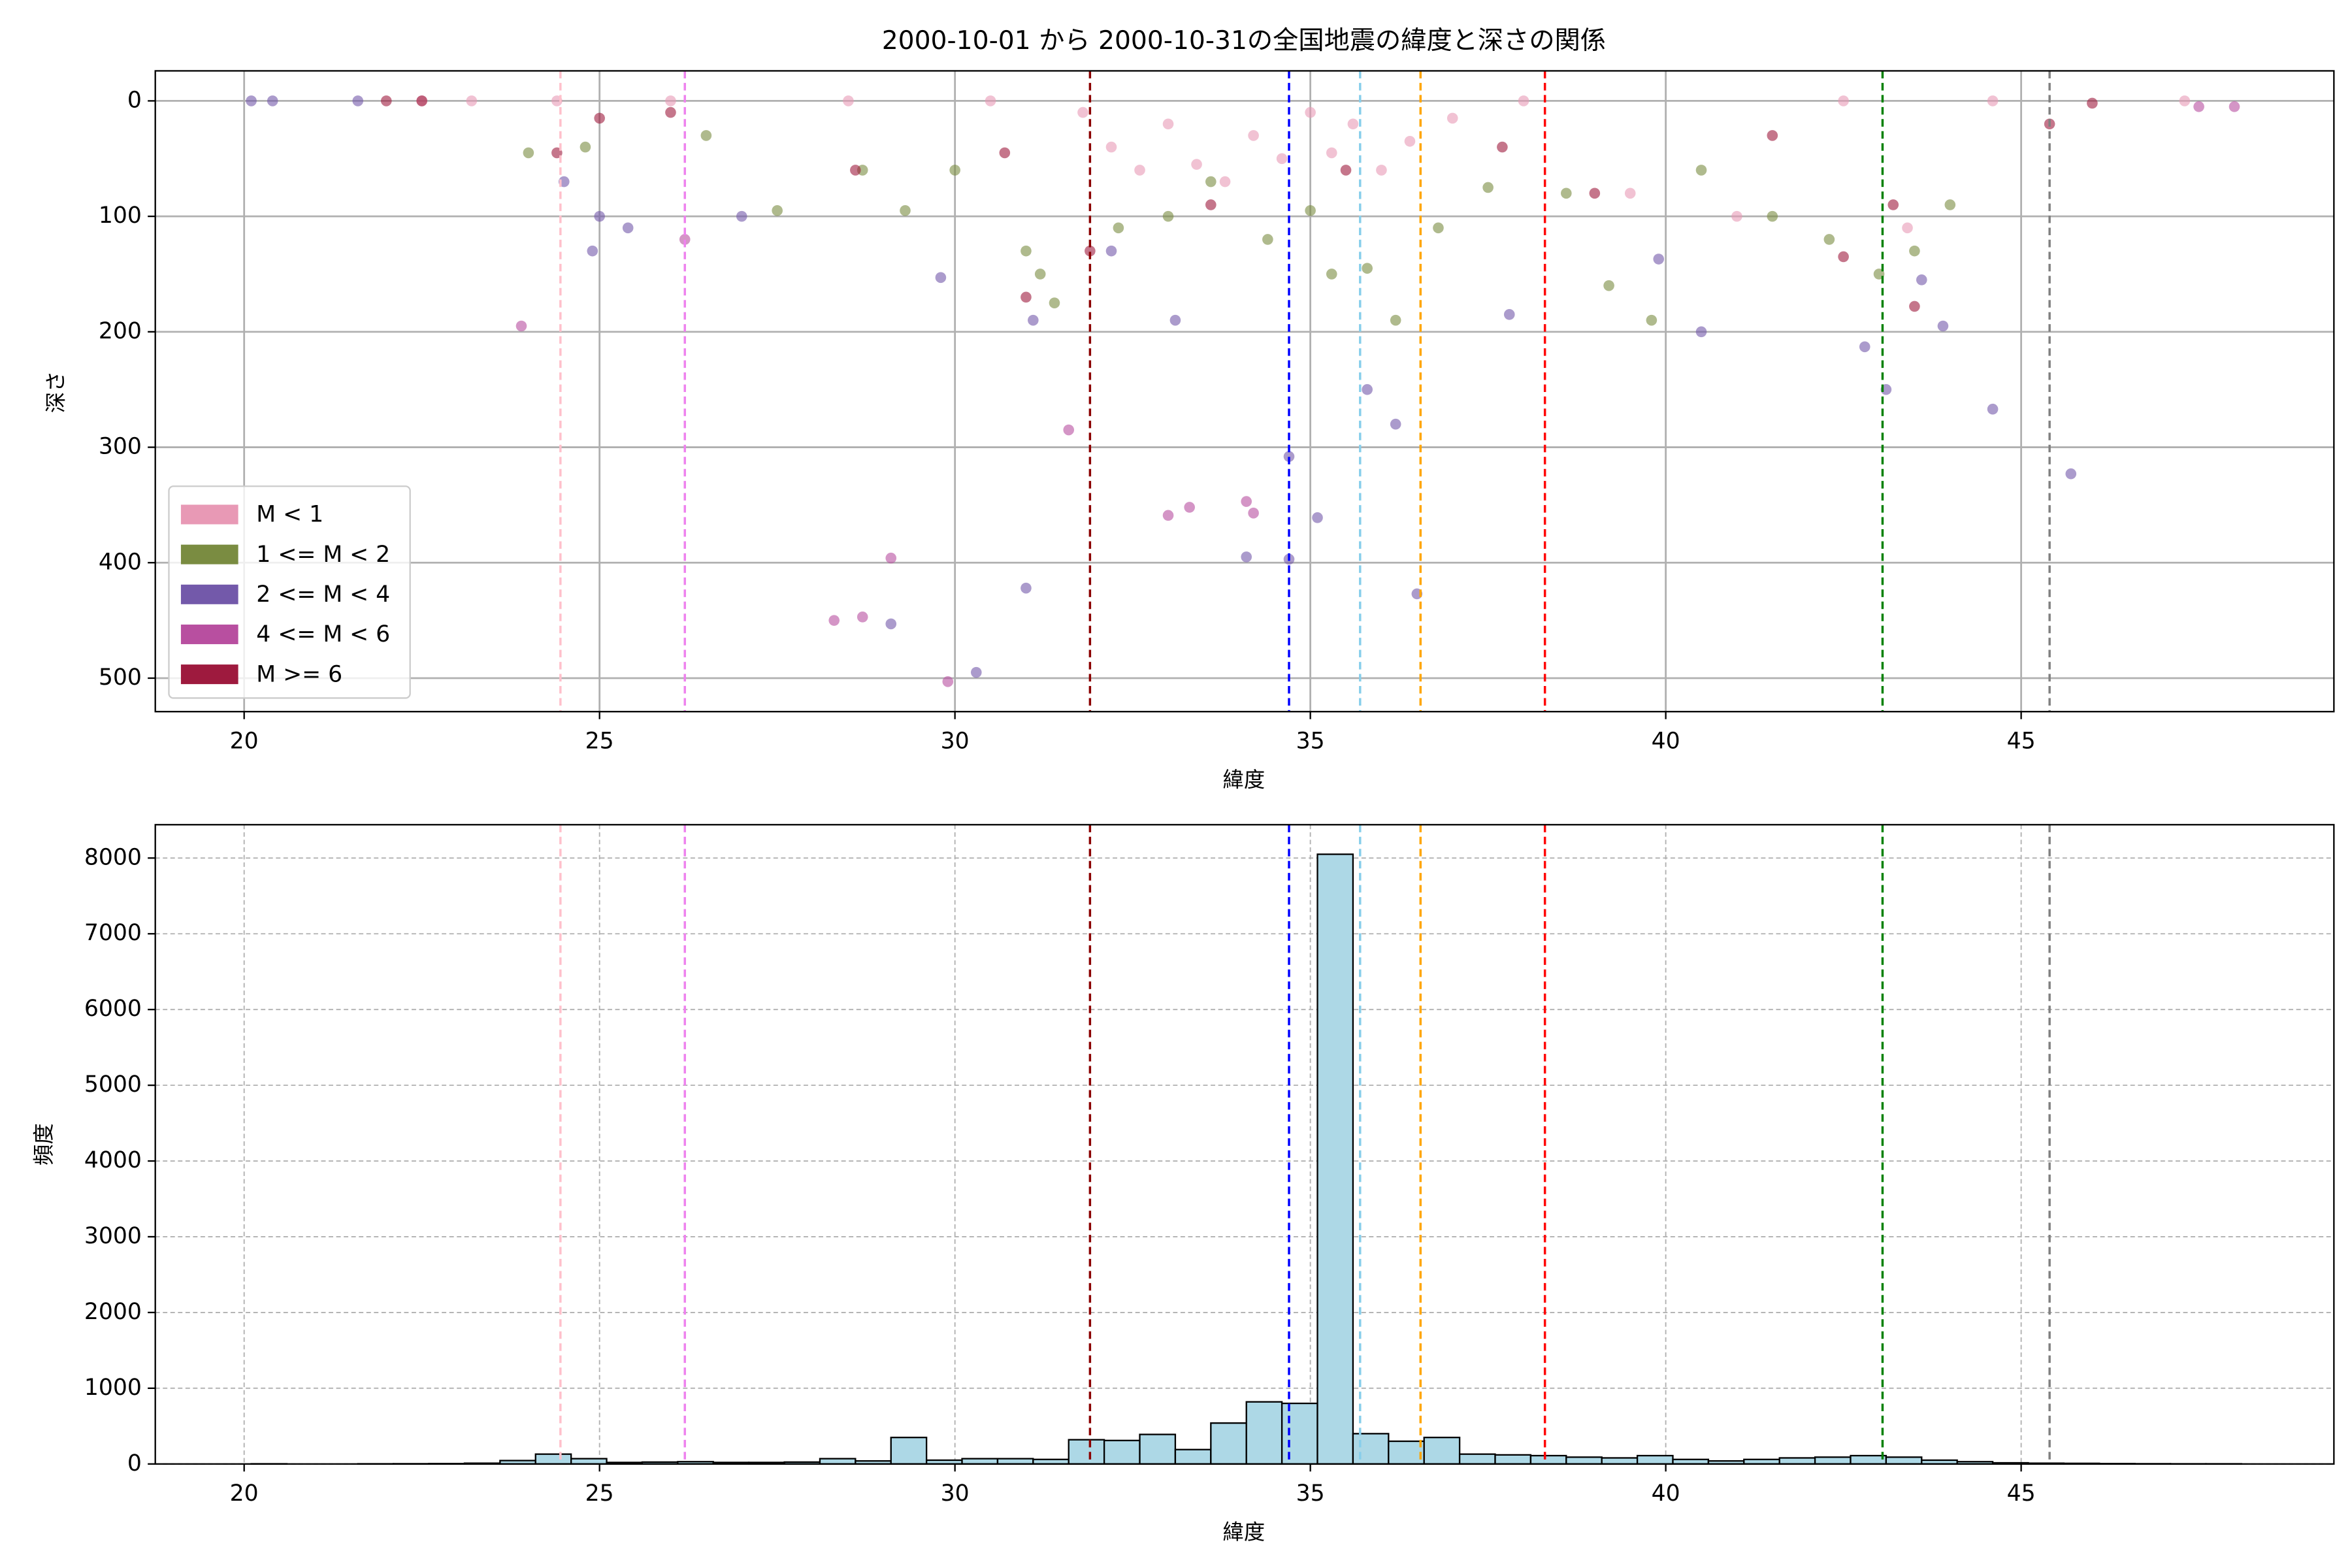 This screenshot has height=1568, width=2352. What do you see at coordinates (113, 1388) in the screenshot?
I see `y-tick-label: 1000` at bounding box center [113, 1388].